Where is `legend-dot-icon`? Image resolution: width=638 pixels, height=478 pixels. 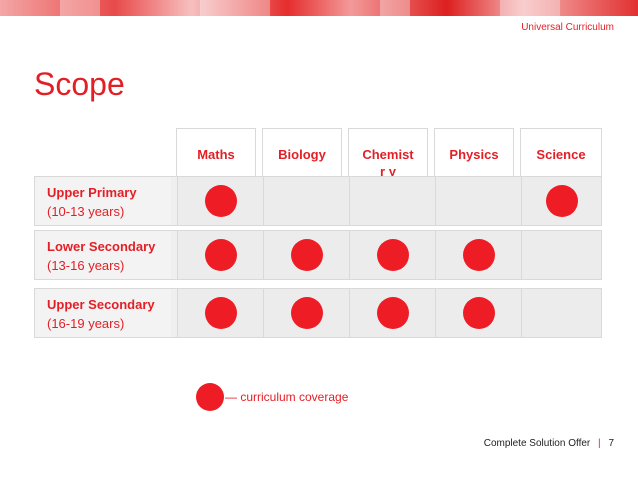 legend-dot-icon is located at coordinates (210, 397).